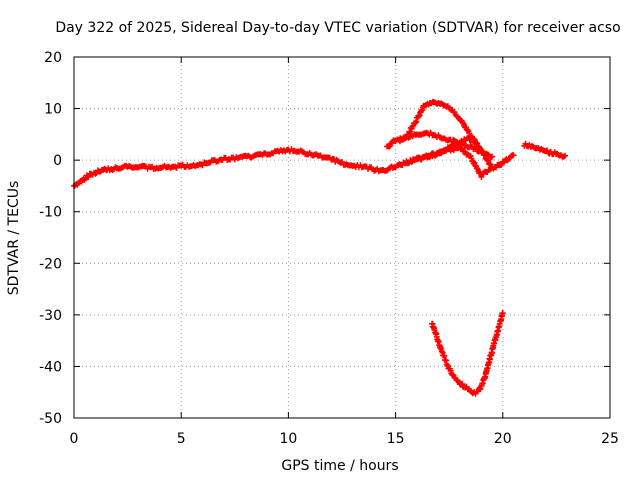 This screenshot has height=480, width=640. What do you see at coordinates (74, 439) in the screenshot?
I see `x-tick-label: 0` at bounding box center [74, 439].